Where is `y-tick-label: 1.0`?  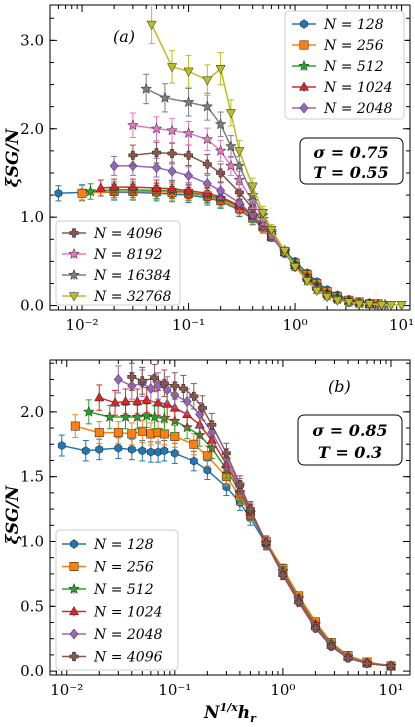
y-tick-label: 1.0 is located at coordinates (32, 541).